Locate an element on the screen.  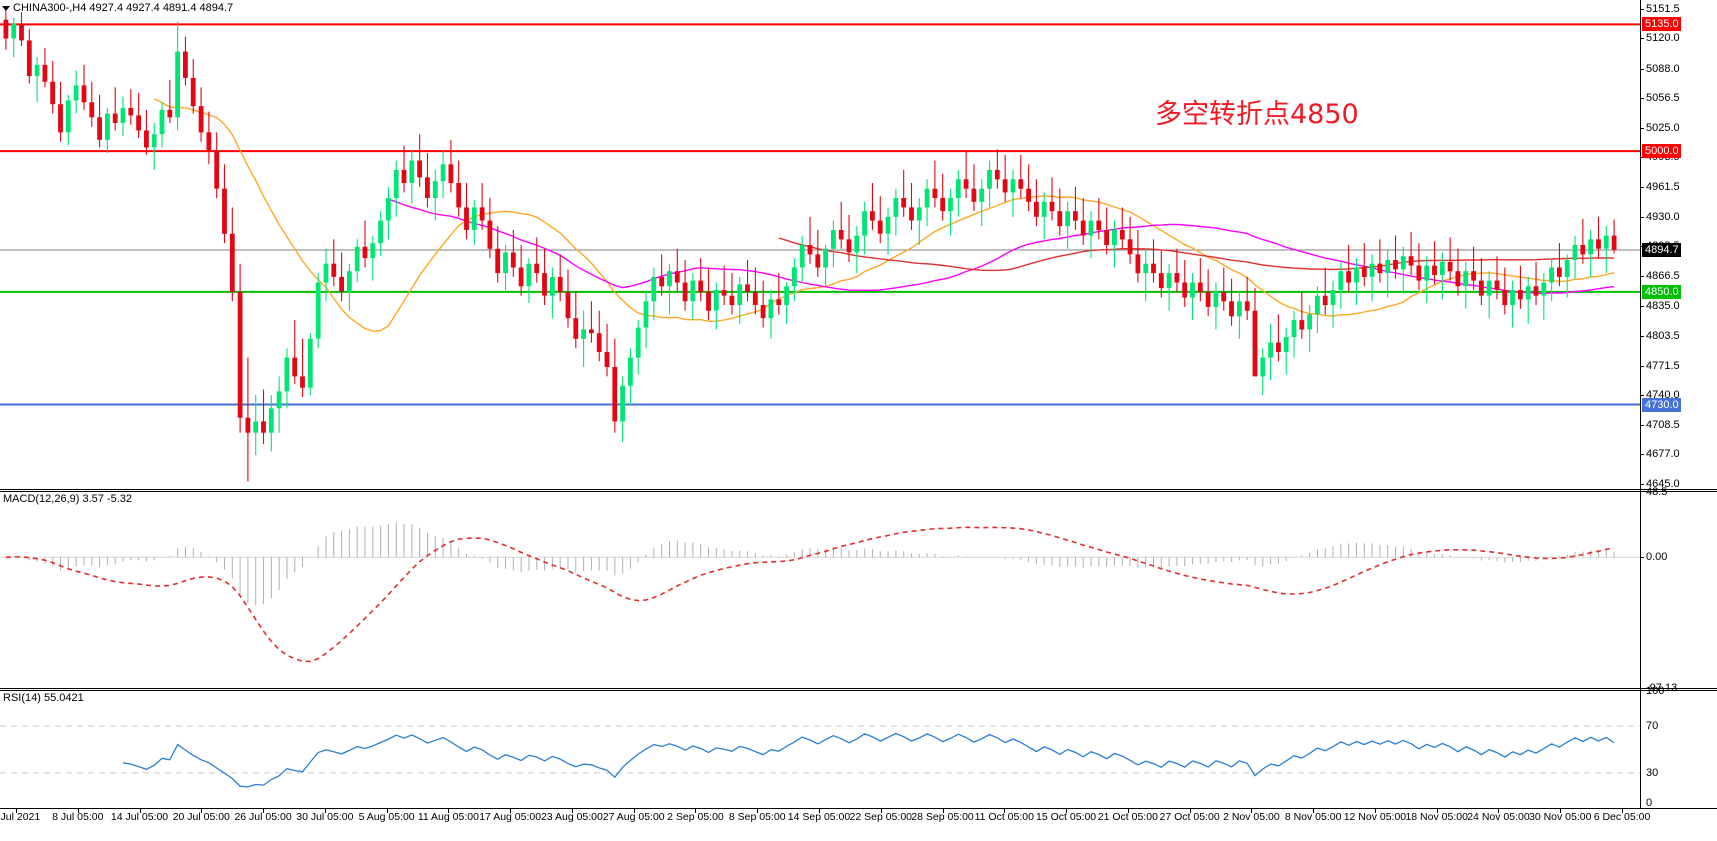
price-level-tag: 4850.0 is located at coordinates (1661, 291).